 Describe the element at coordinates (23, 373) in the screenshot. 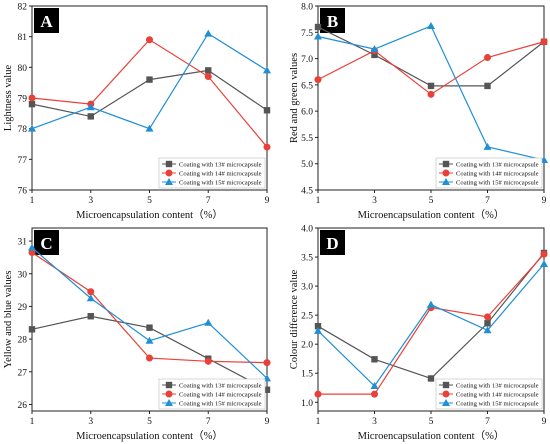

I see `y-tick-label: 27` at that location.